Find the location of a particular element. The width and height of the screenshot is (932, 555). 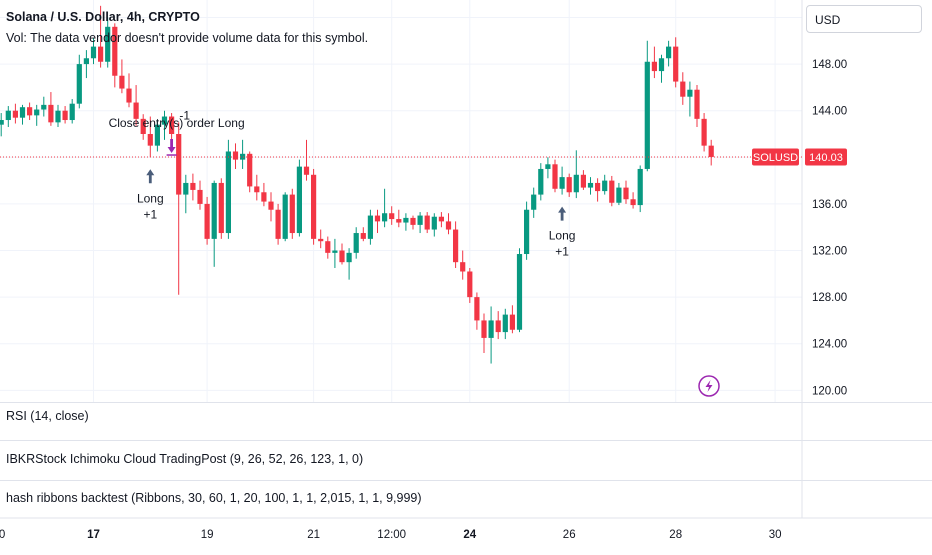

pane-divider is located at coordinates (466, 402).